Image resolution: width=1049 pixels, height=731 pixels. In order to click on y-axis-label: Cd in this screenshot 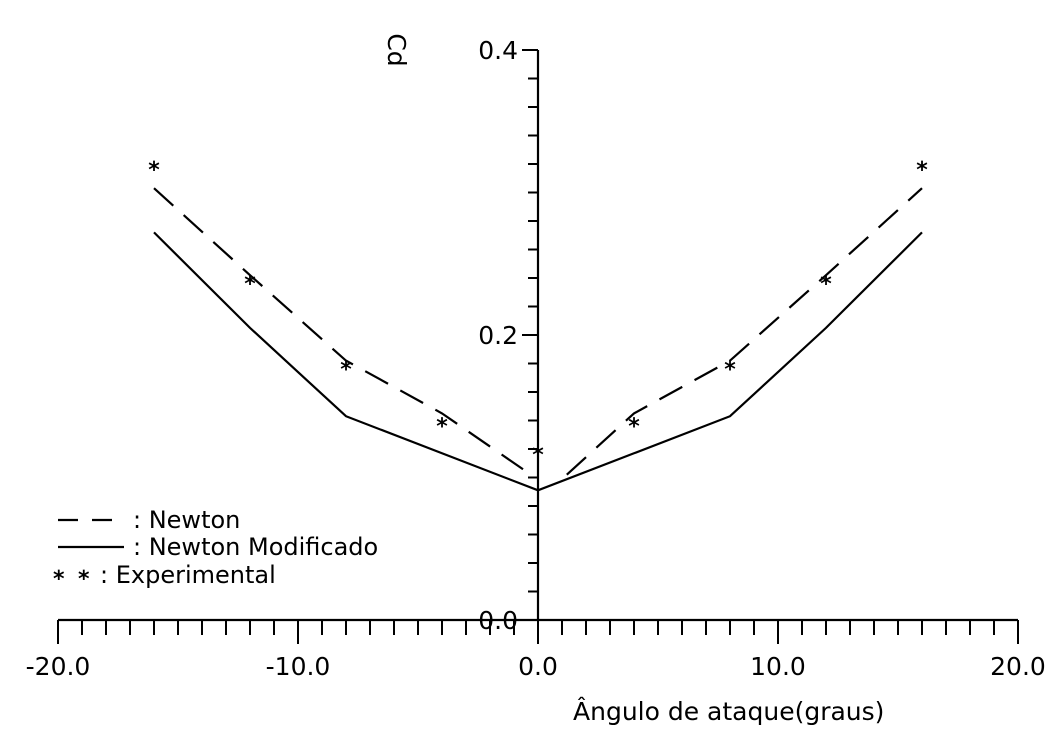, I will do `click(396, 49)`.